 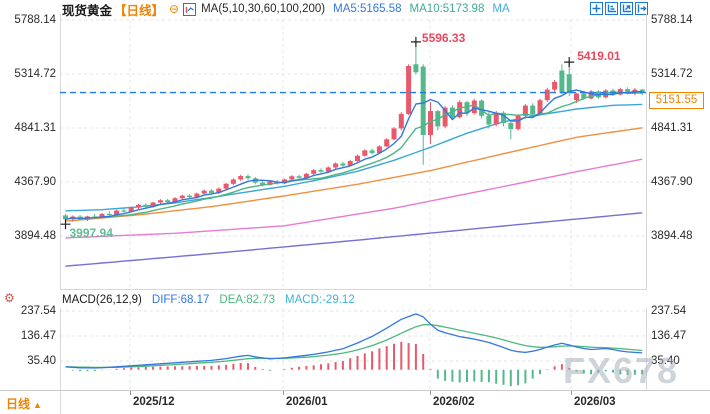 I want to click on date-label: 2026/03, so click(x=595, y=402).